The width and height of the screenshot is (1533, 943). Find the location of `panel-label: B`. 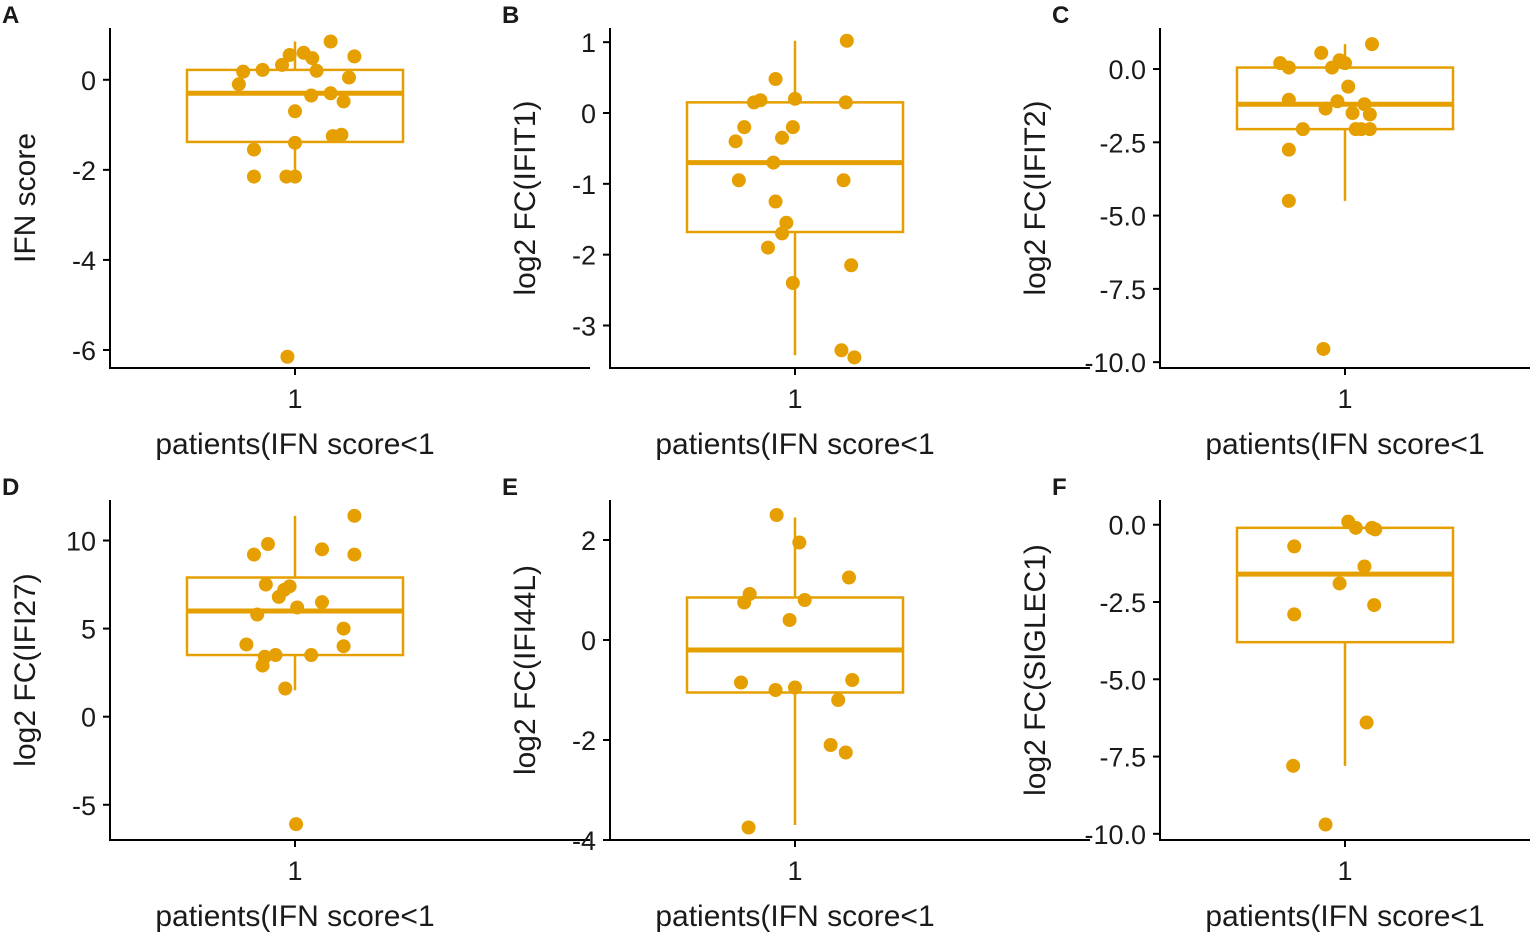

panel-label: B is located at coordinates (510, 15).